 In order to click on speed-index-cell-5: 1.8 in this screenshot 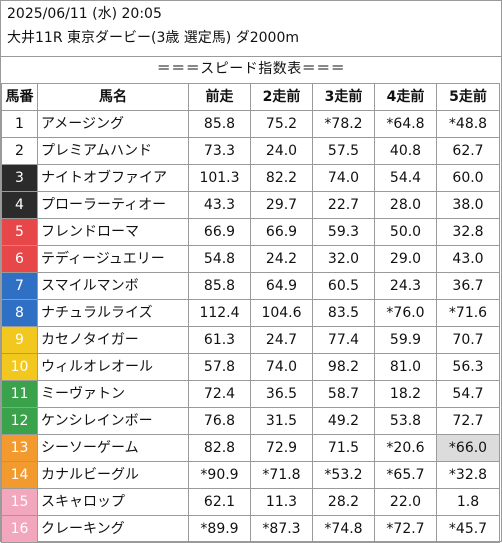, I will do `click(468, 502)`.